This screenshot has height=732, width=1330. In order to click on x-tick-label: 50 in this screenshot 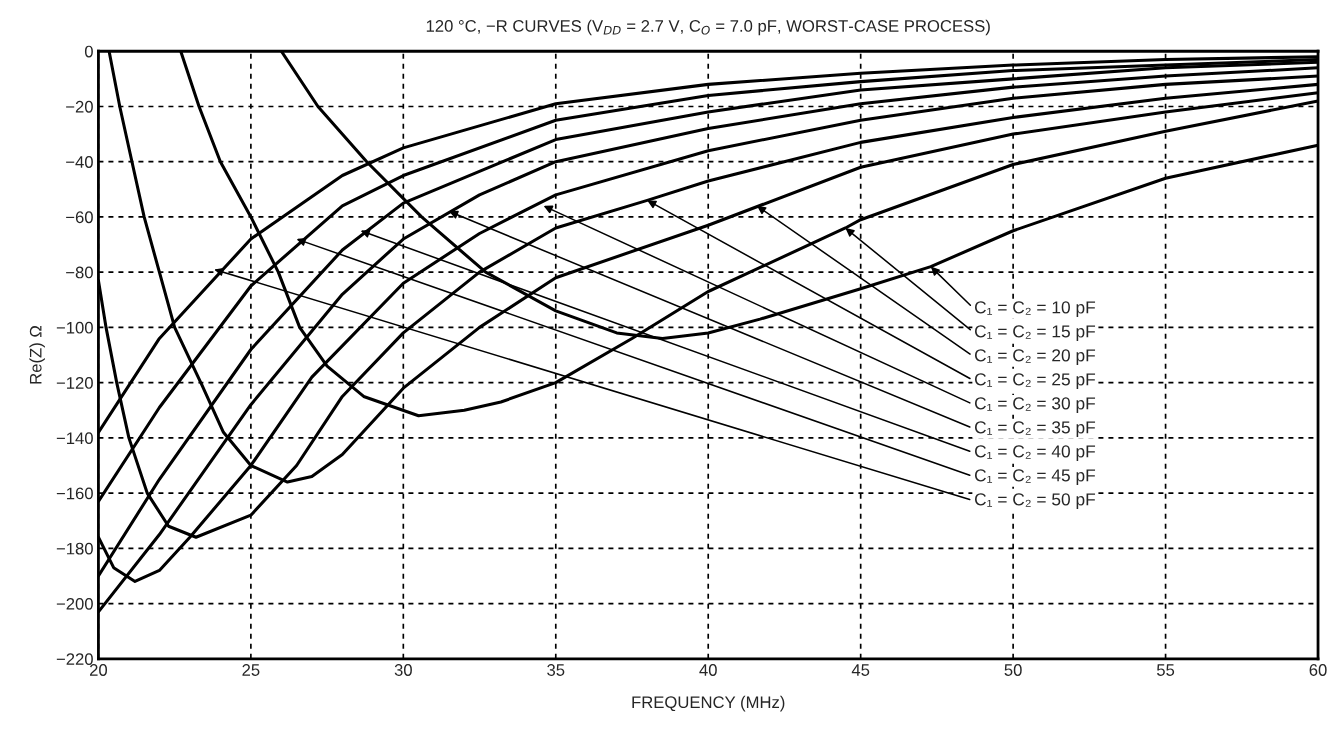, I will do `click(1013, 670)`.